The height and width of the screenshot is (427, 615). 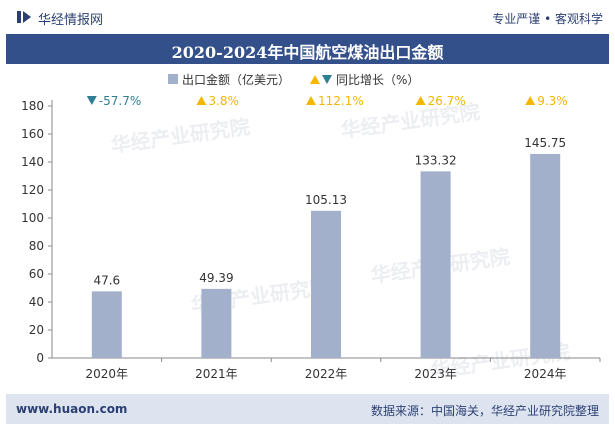 What do you see at coordinates (341, 101) in the screenshot?
I see `growth-label: 112.1%` at bounding box center [341, 101].